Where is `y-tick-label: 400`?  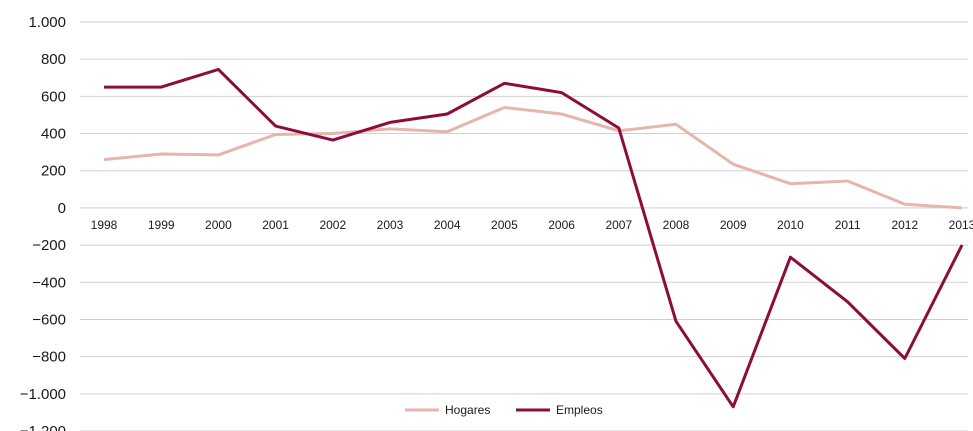
y-tick-label: 400 is located at coordinates (53, 134).